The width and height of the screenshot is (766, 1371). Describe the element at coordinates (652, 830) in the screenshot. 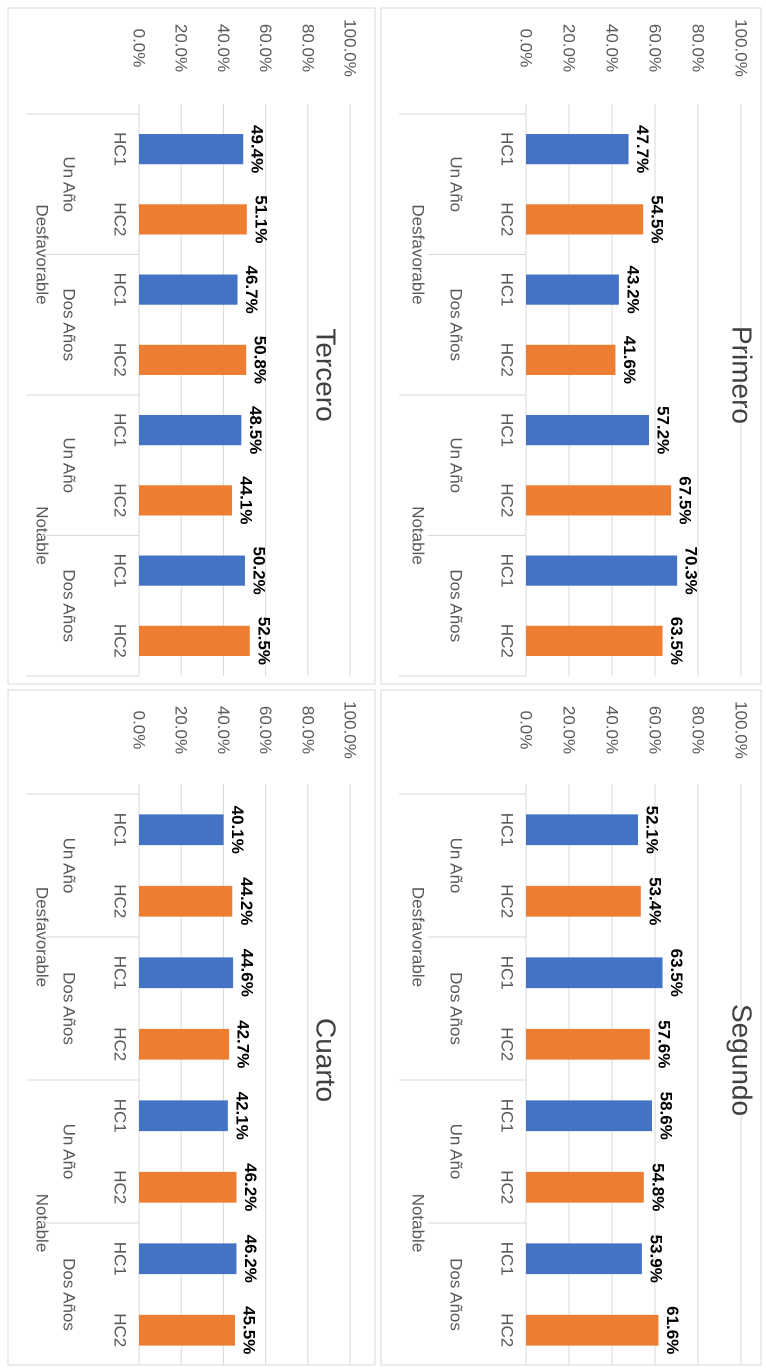

I see `data-label: 52.1%` at that location.